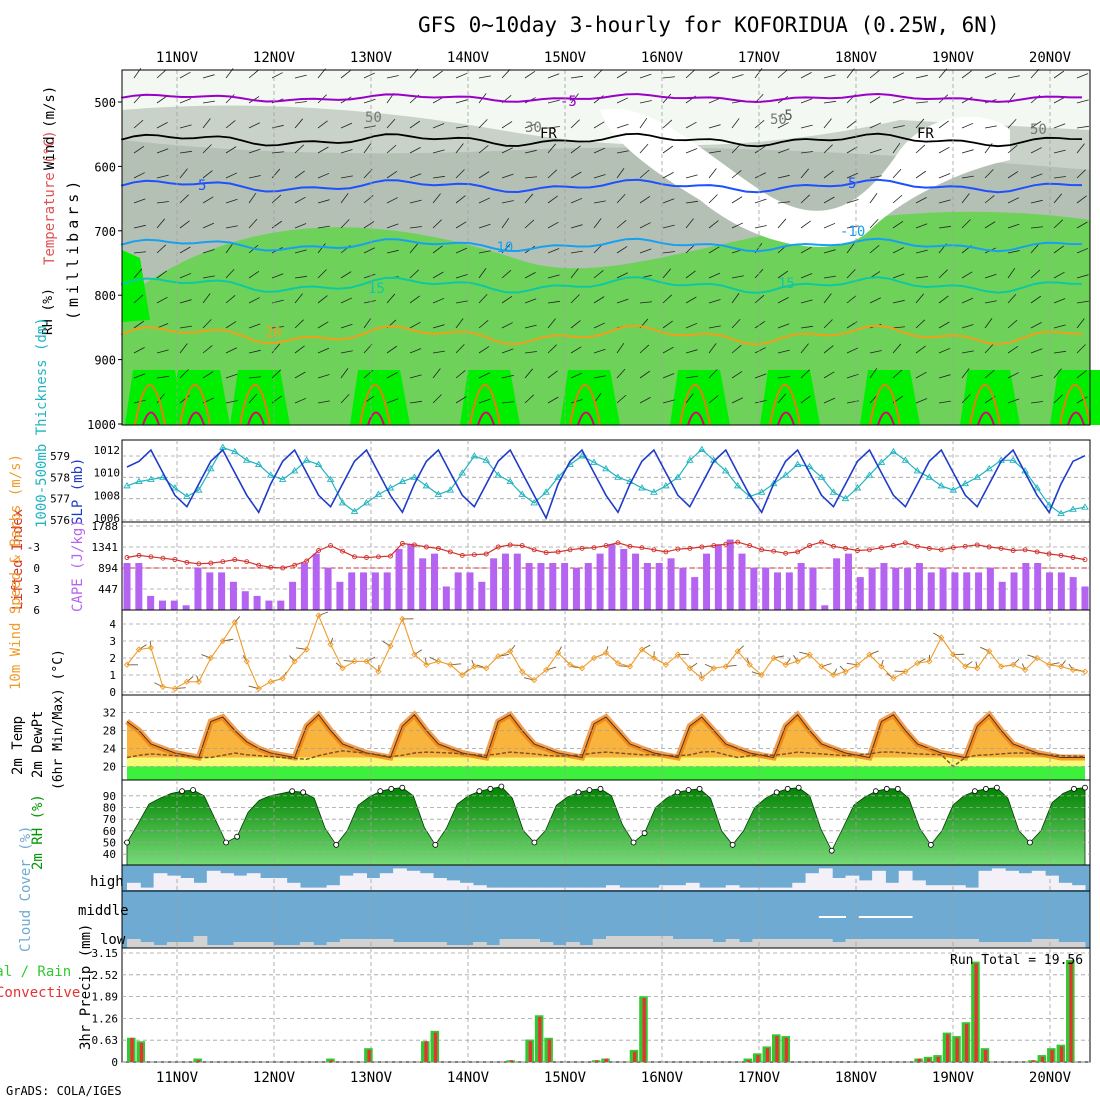 The image size is (1100, 1100). I want to click on wind10m-barb, so click(1023, 667).